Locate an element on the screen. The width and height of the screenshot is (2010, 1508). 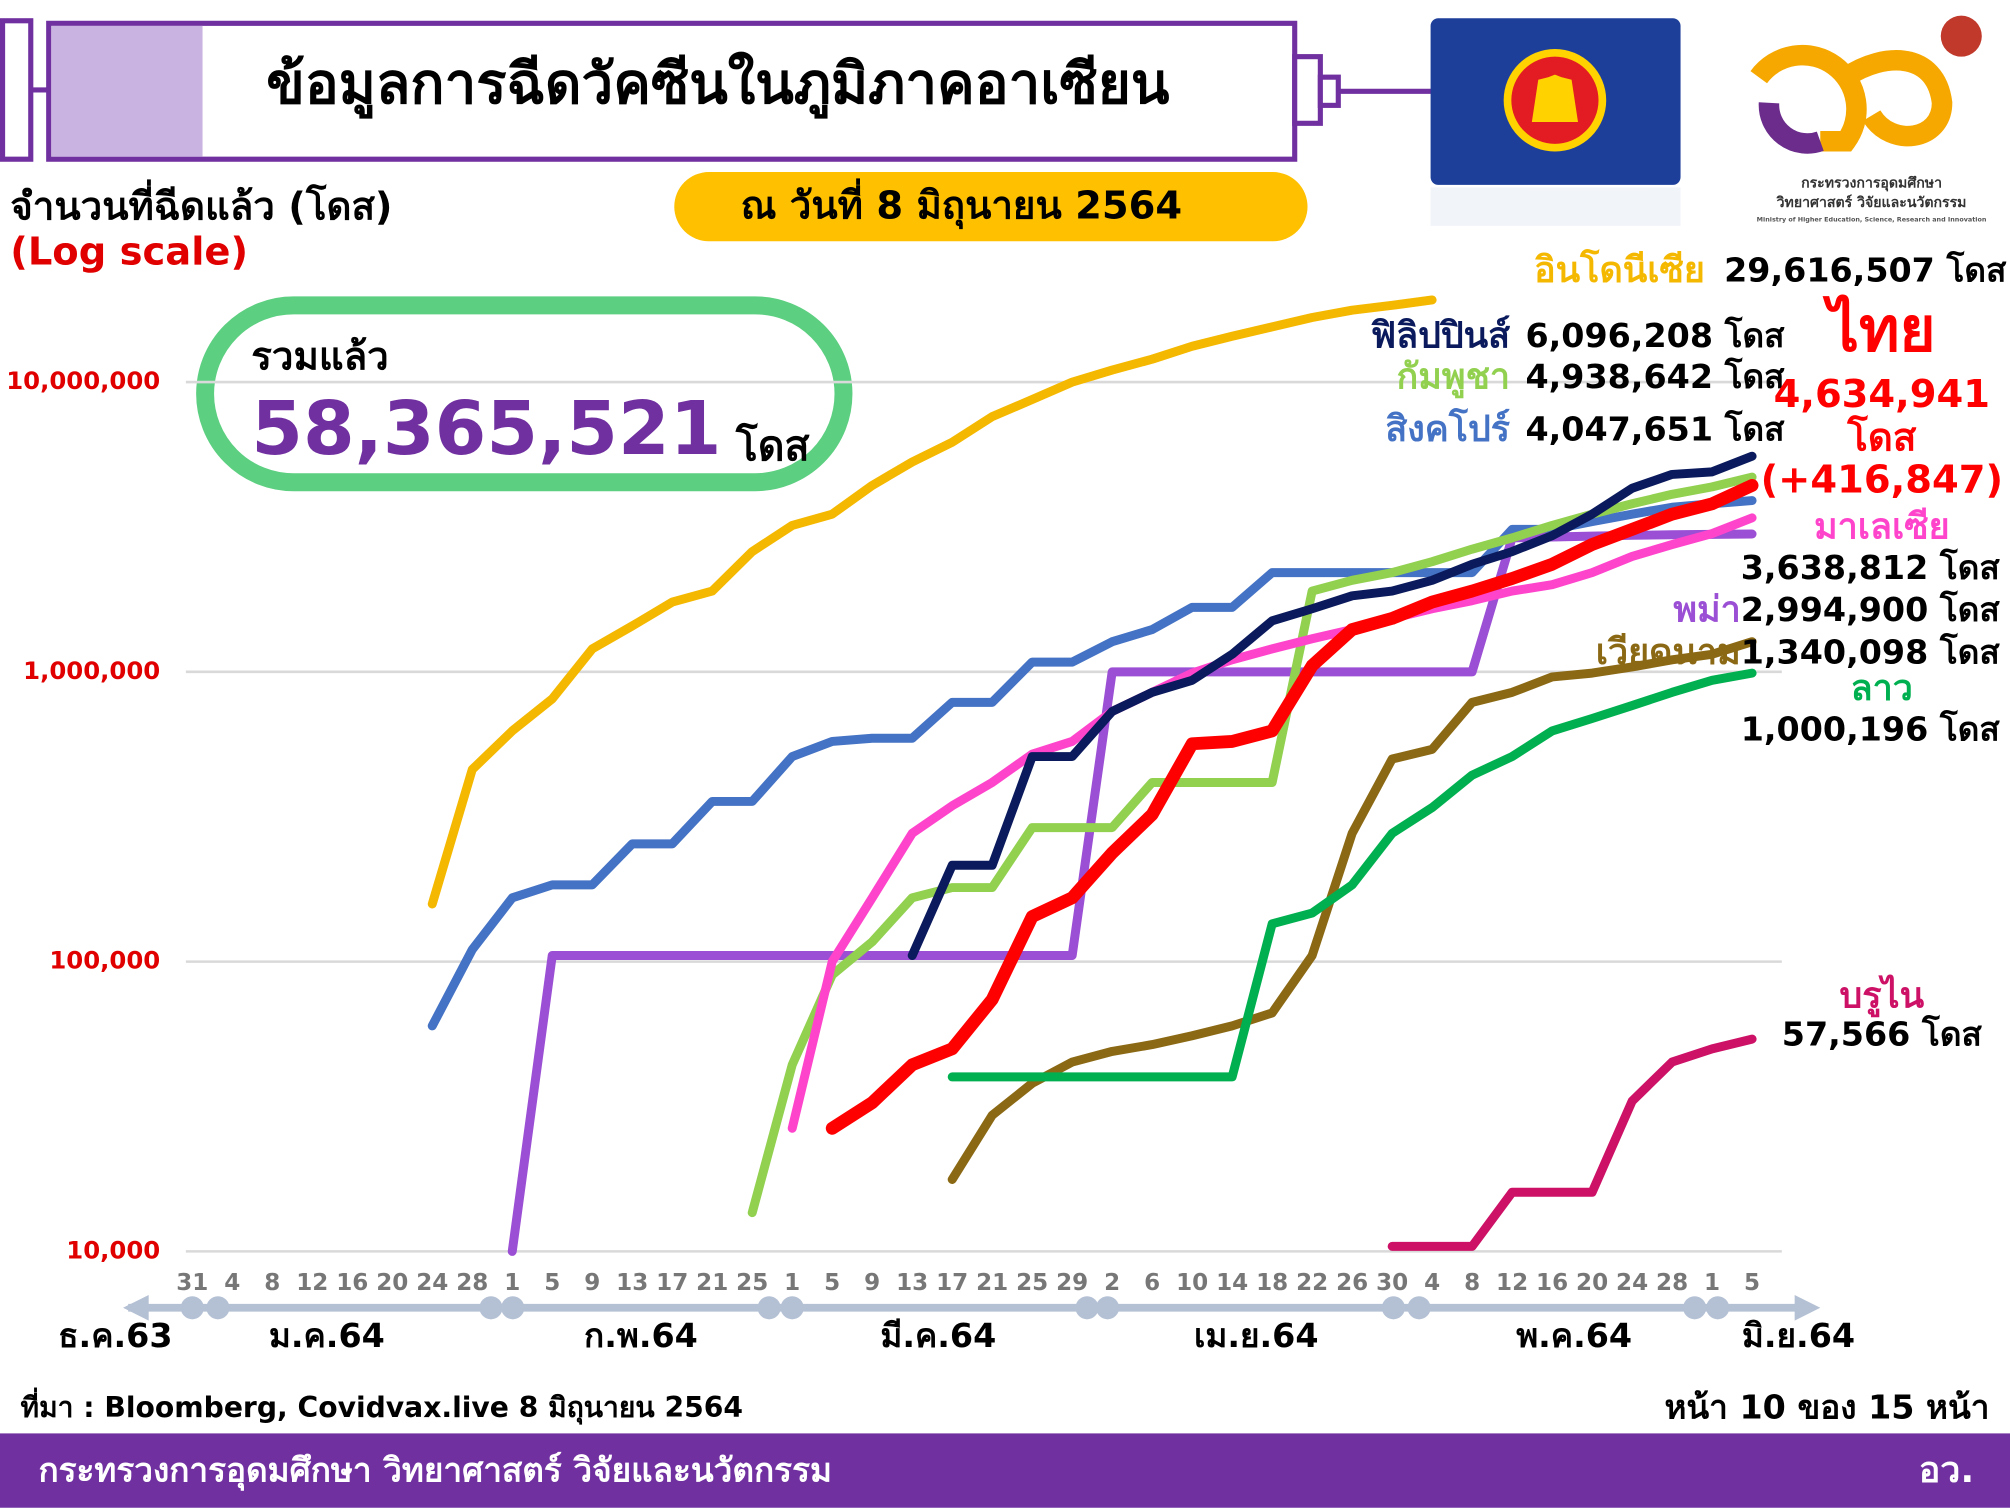
x-tick-label: 1 is located at coordinates (512, 1283).